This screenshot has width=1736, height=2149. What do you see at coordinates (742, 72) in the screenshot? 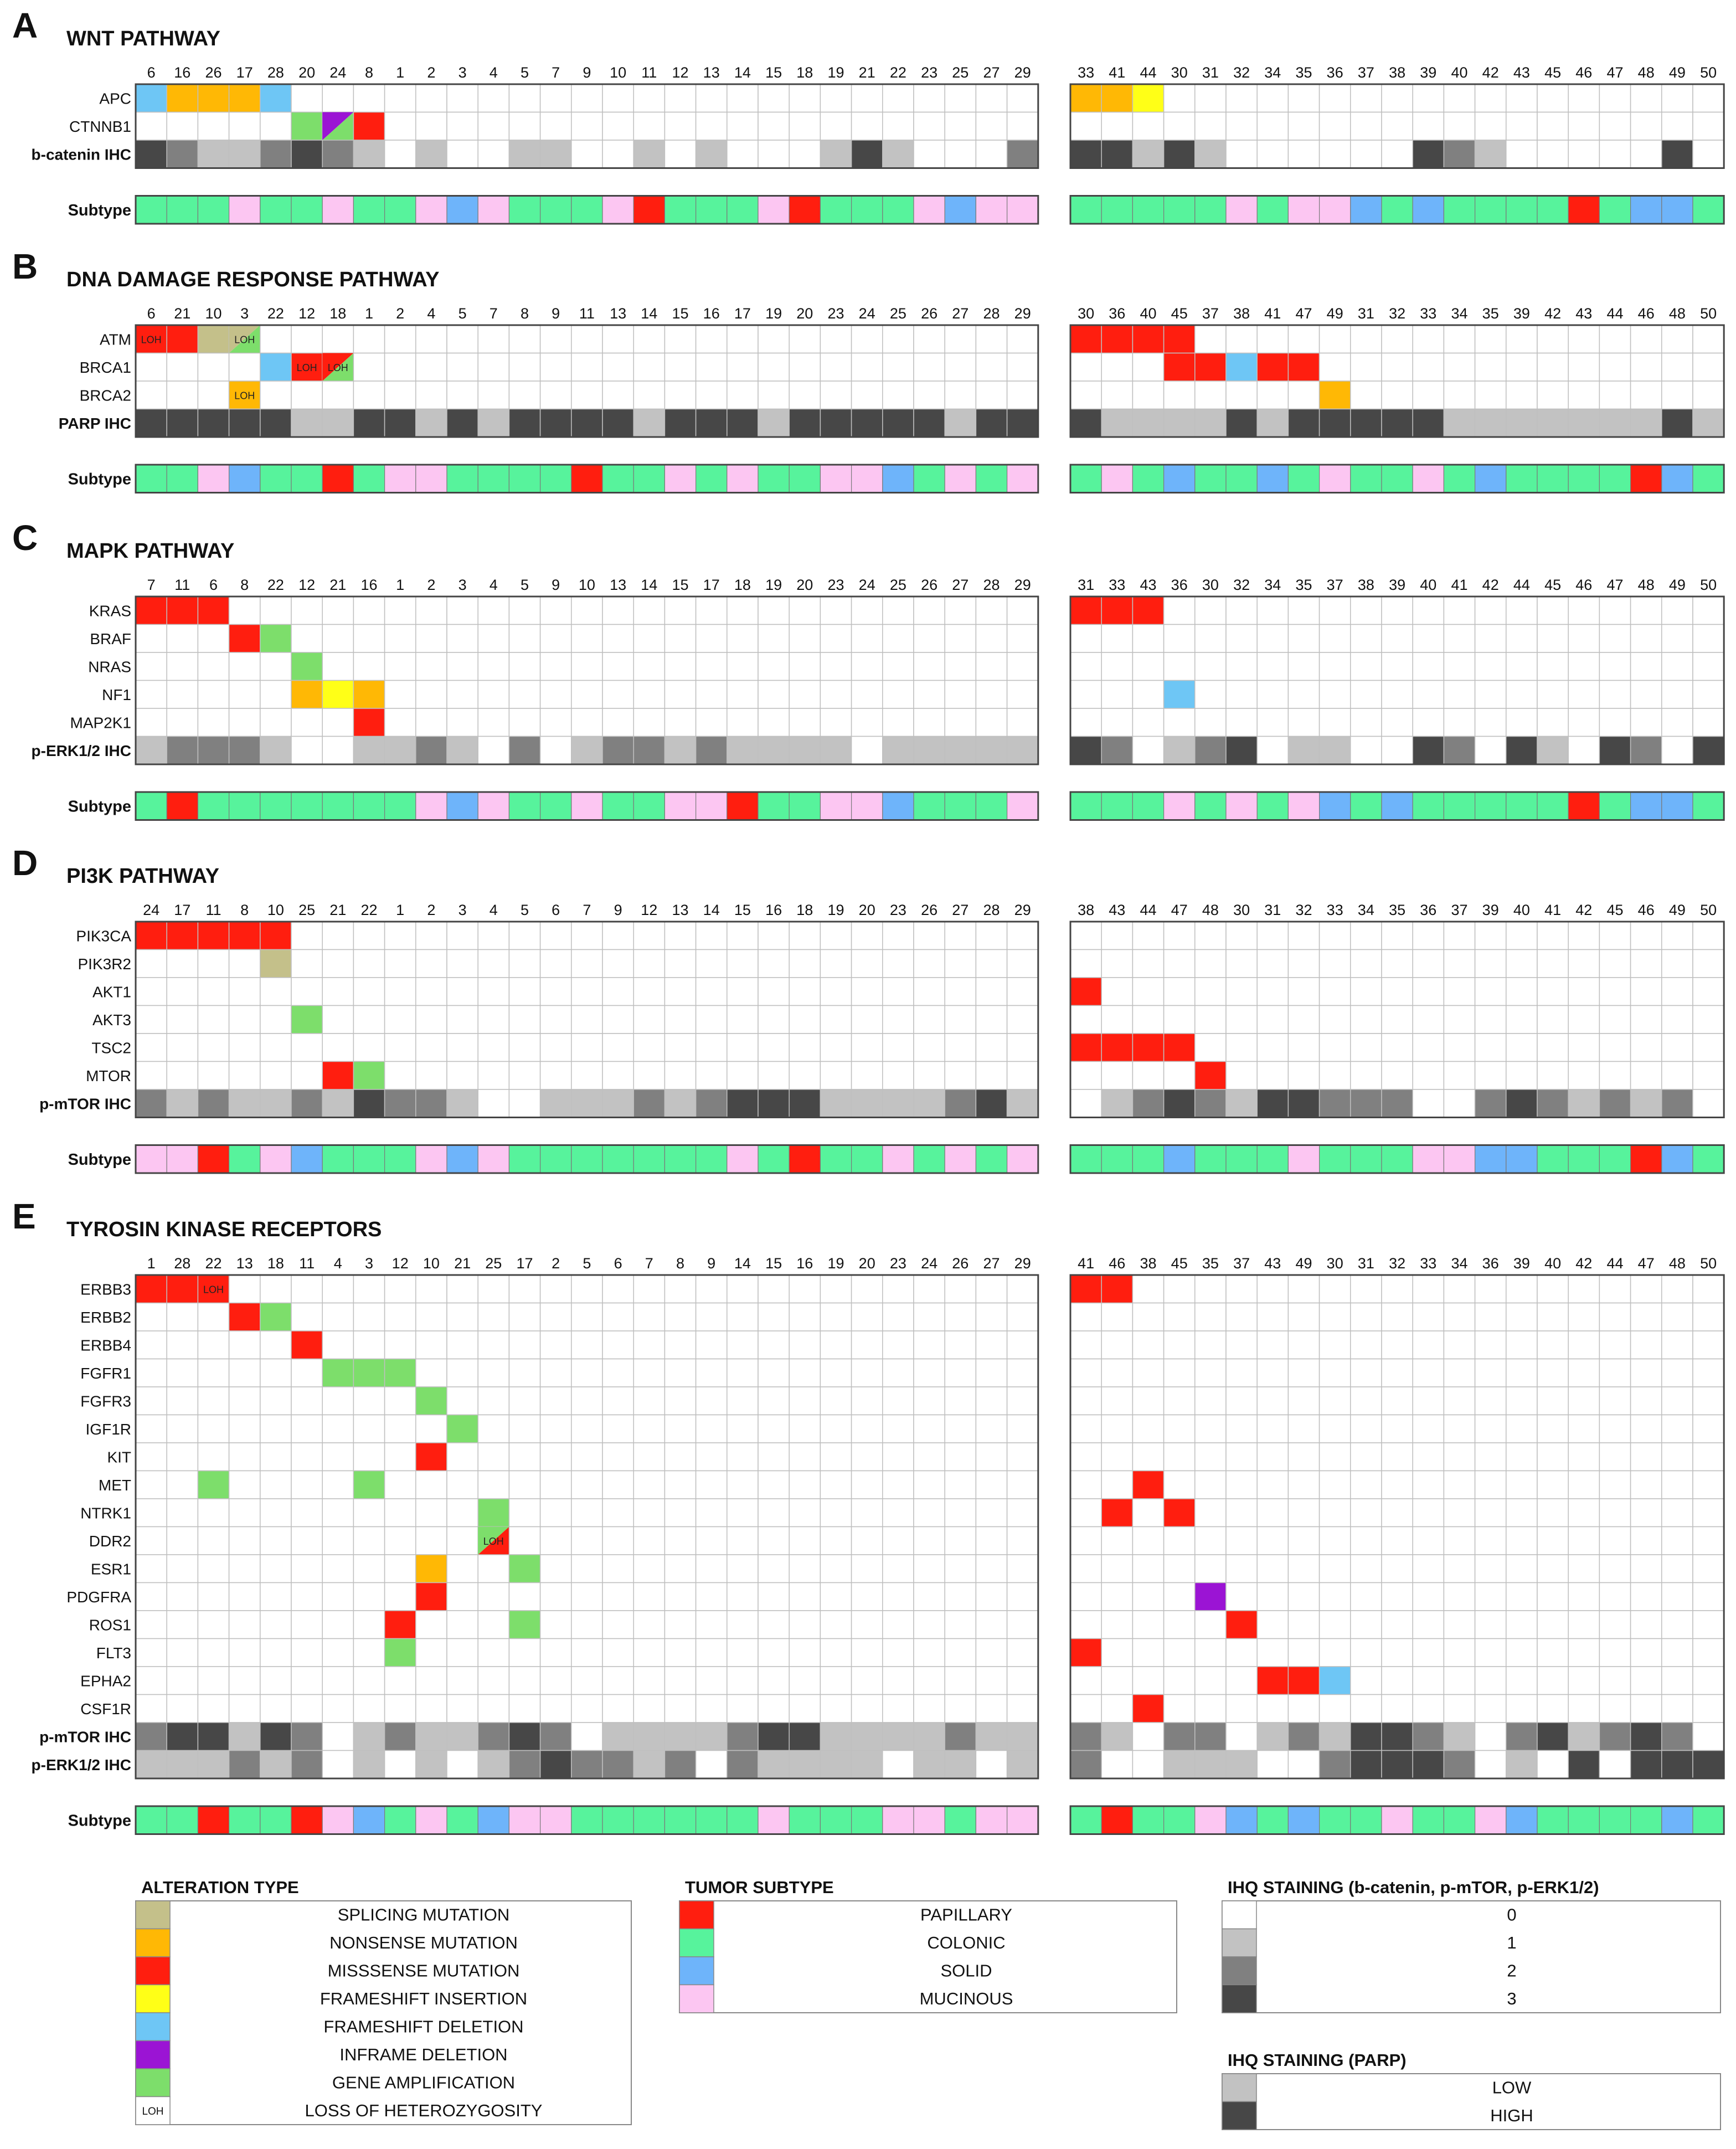
I see `case-number-label: 14` at bounding box center [742, 72].